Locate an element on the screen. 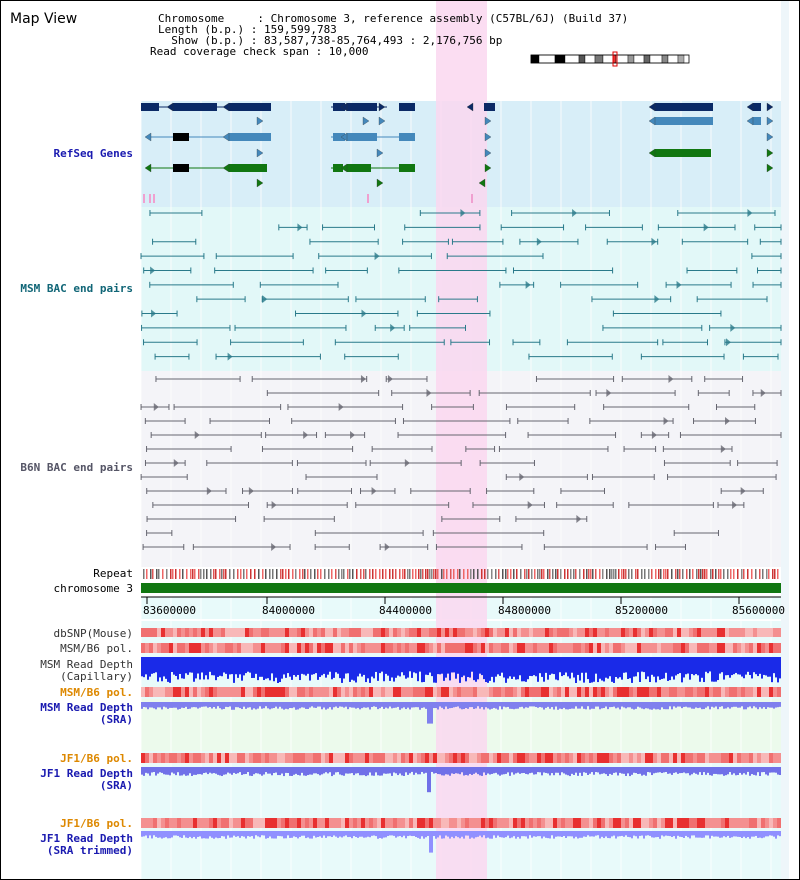 This screenshot has width=800, height=880. track-label-msm-pol-orange: MSM/B6 pol. is located at coordinates (96, 692).